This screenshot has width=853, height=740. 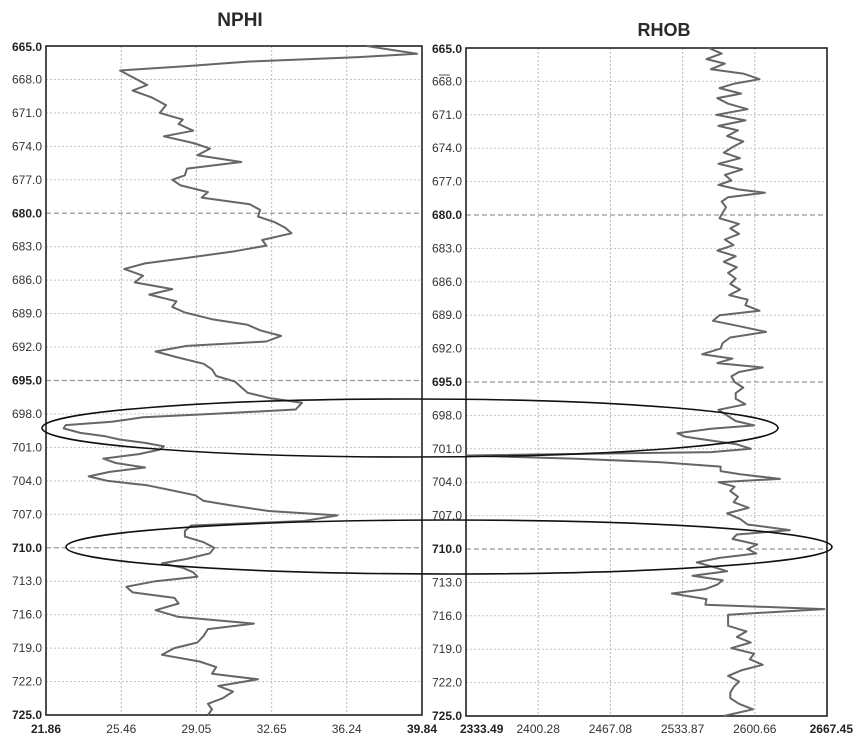 I want to click on nphi-x-tick-label: 36.24, so click(x=347, y=729).